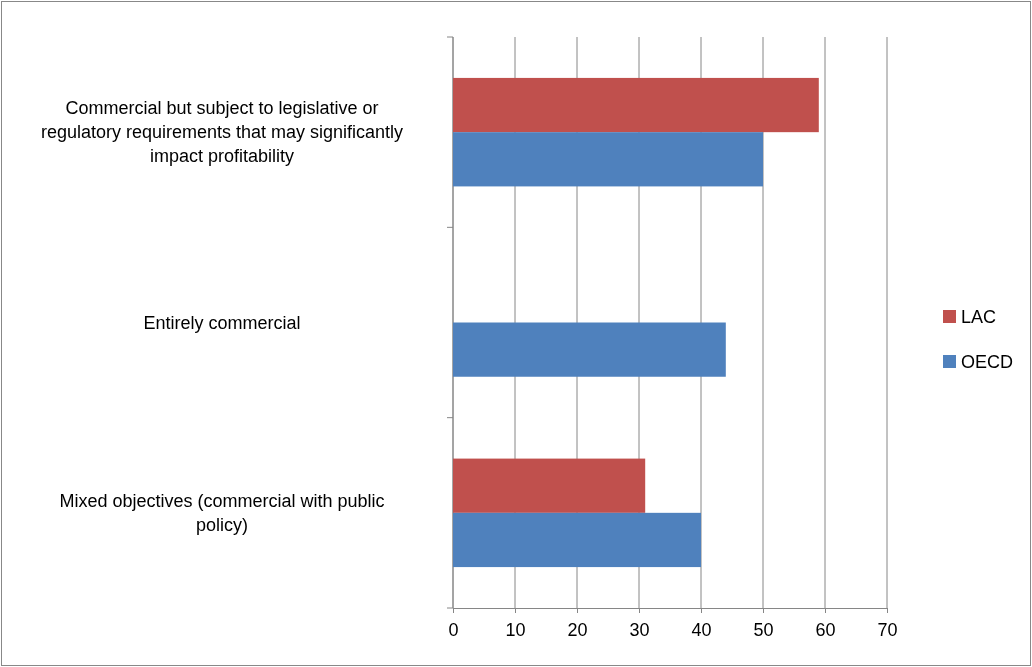 This screenshot has width=1032, height=667. What do you see at coordinates (763, 629) in the screenshot?
I see `x-tick-label: 50` at bounding box center [763, 629].